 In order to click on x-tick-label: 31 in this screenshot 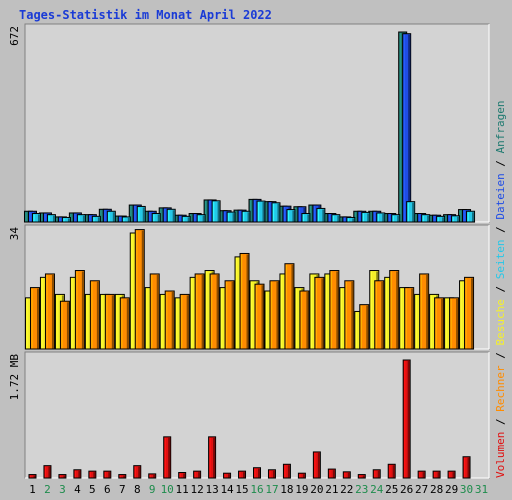, I will do `click(481, 489)`.